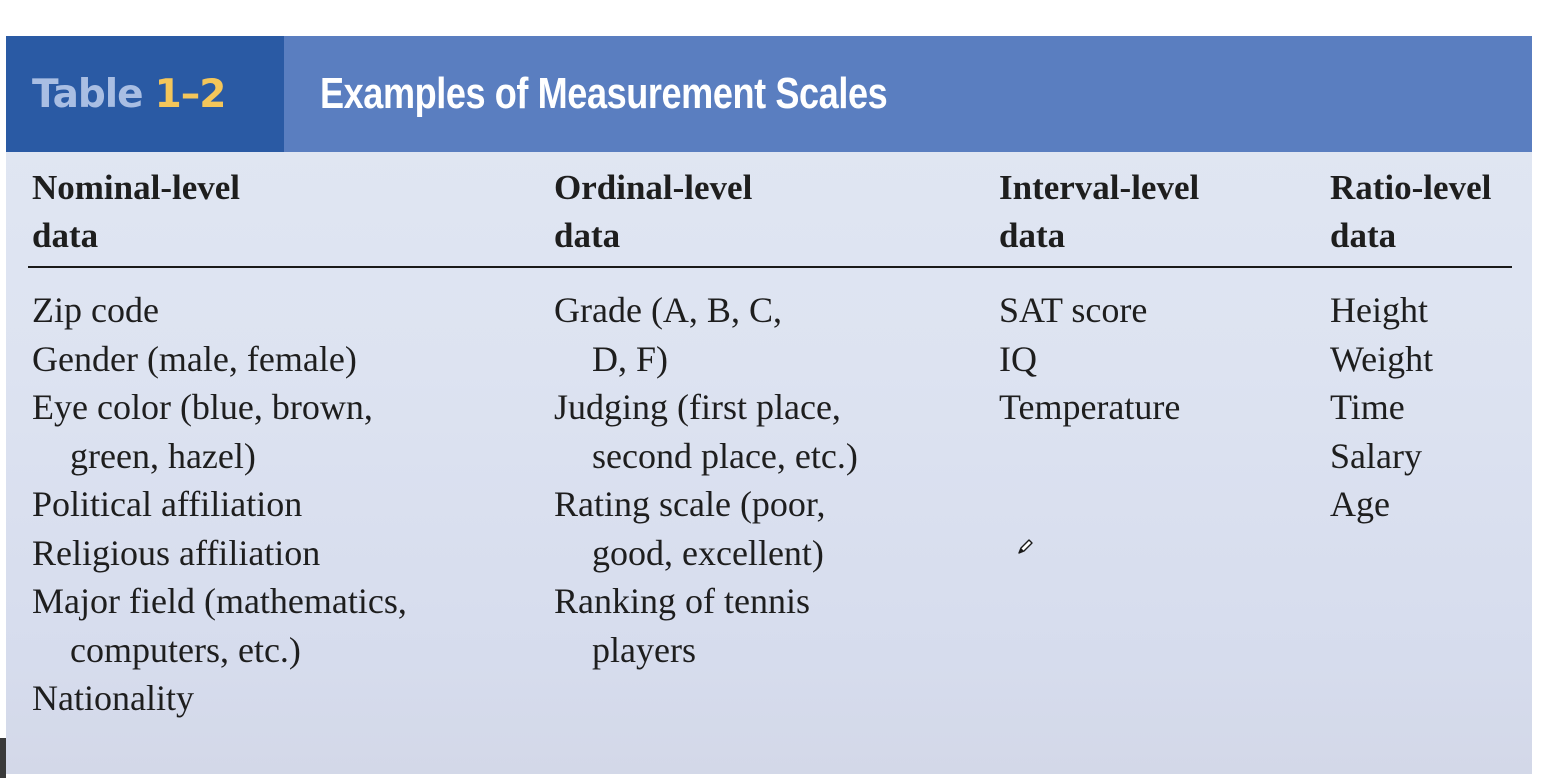  Describe the element at coordinates (690, 504) in the screenshot. I see `list-item: Rating scale (poor,` at that location.